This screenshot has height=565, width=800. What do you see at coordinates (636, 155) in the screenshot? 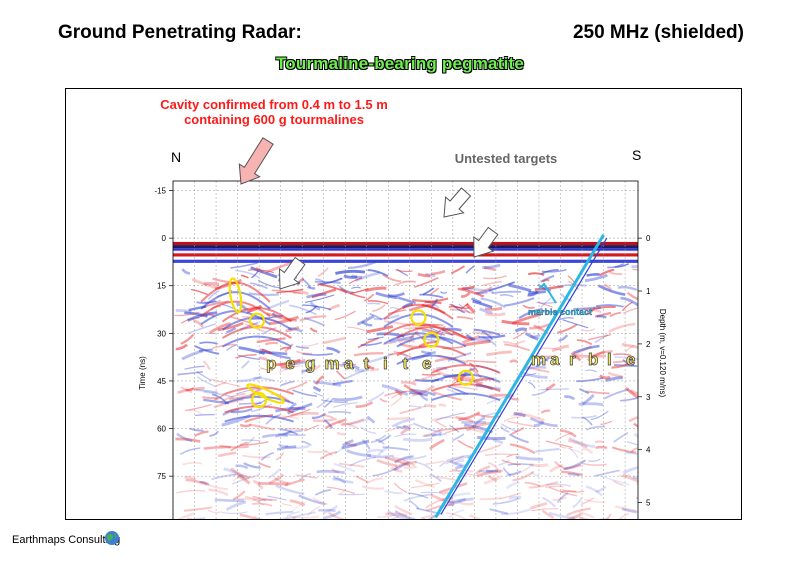
I see `south-label: S` at bounding box center [636, 155].